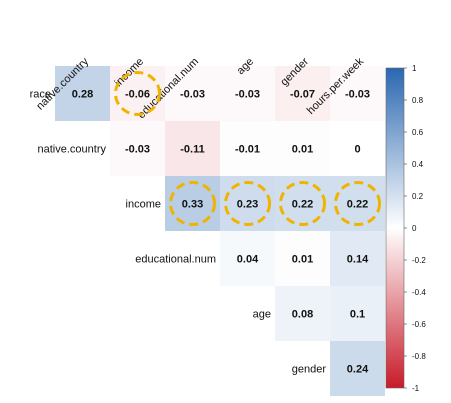 This screenshot has width=451, height=403. Describe the element at coordinates (175, 260) in the screenshot. I see `row-label: educational.num` at that location.